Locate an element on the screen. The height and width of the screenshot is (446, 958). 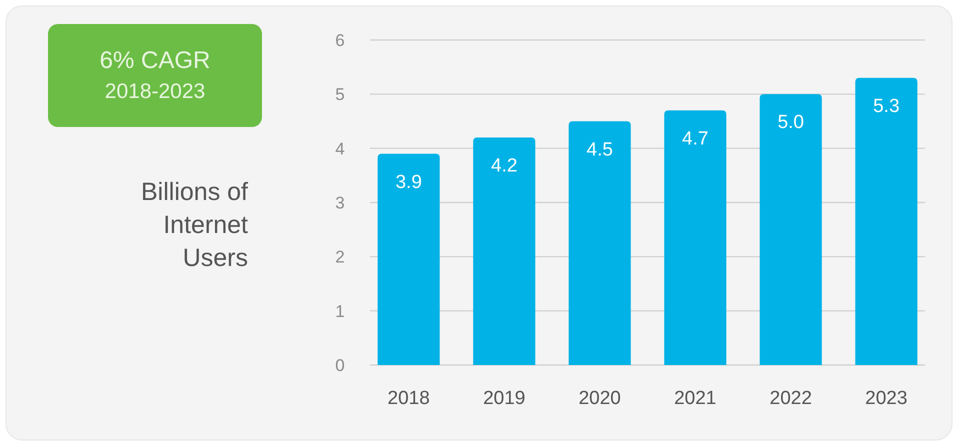
y-tick-label: 3 is located at coordinates (340, 202).